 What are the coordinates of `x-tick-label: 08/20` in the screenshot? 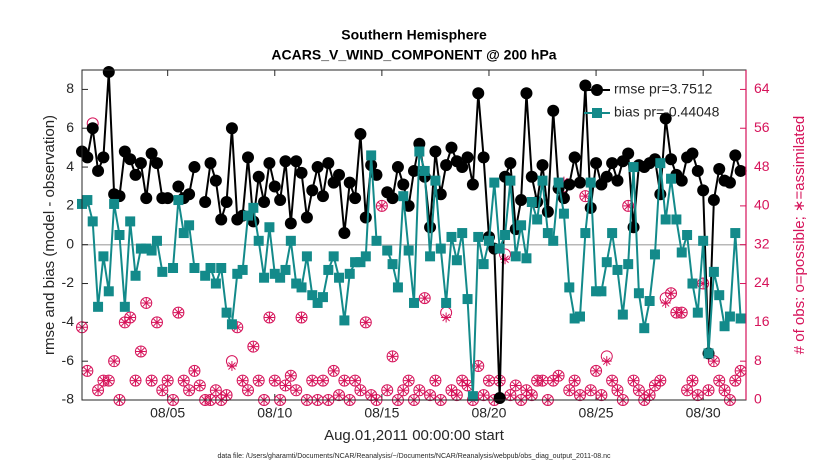 It's located at (488, 413).